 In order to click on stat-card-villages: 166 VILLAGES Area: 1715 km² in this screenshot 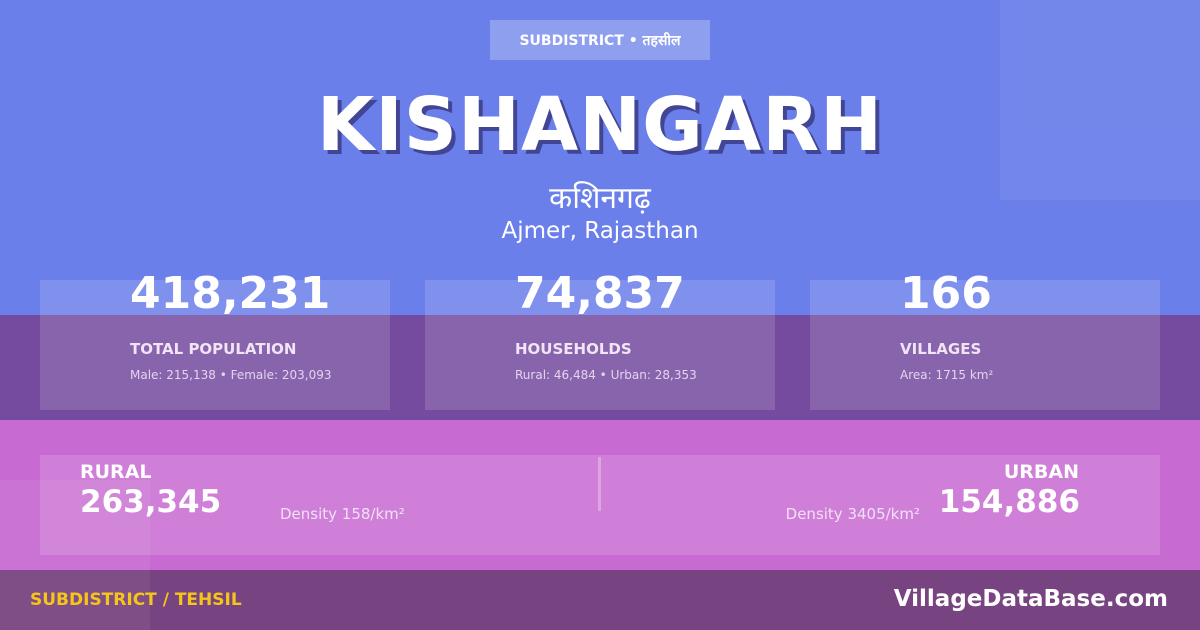, I will do `click(985, 339)`.